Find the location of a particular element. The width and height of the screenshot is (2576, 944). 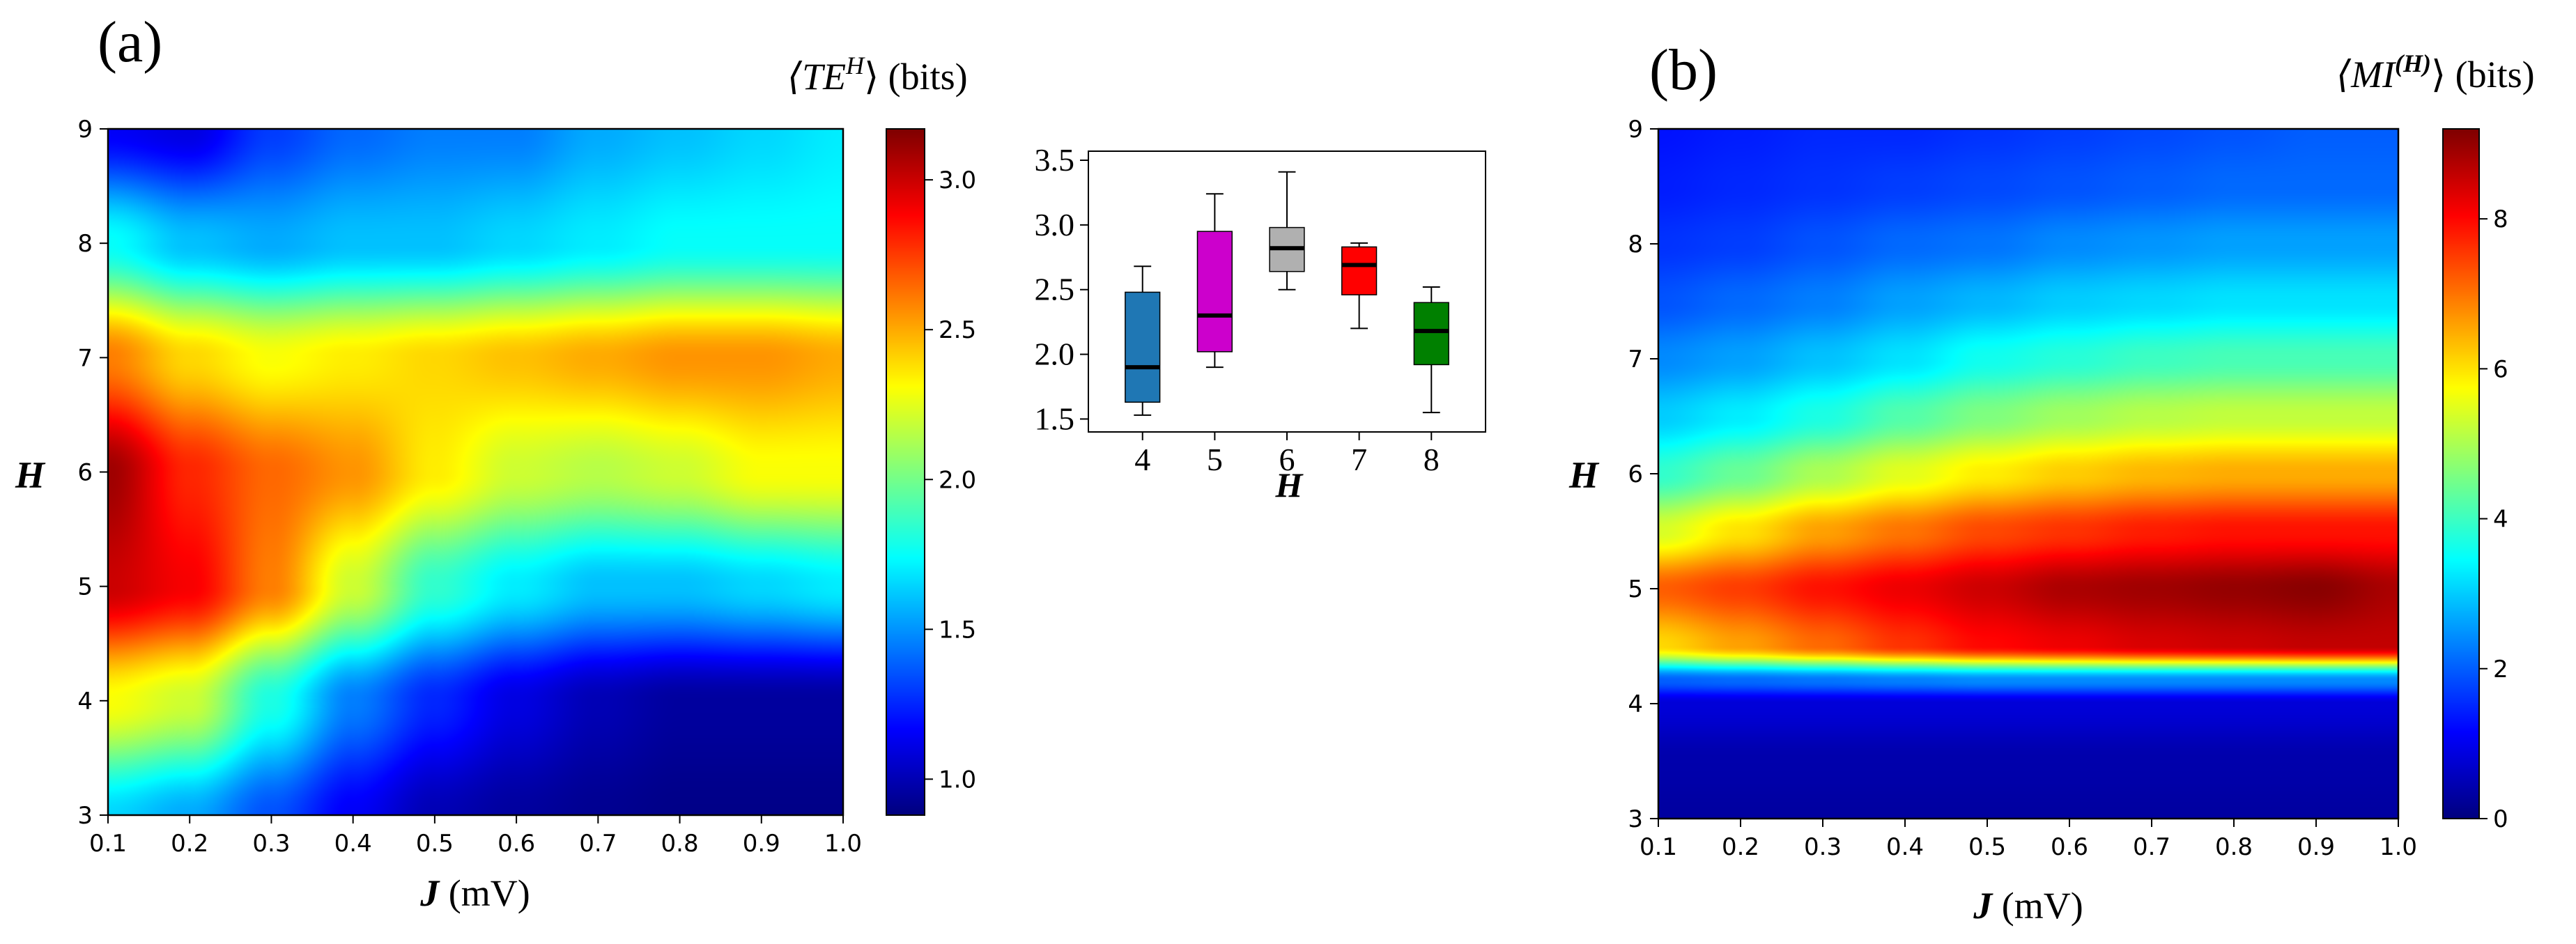

panel-a-label: (a) is located at coordinates (130, 42).